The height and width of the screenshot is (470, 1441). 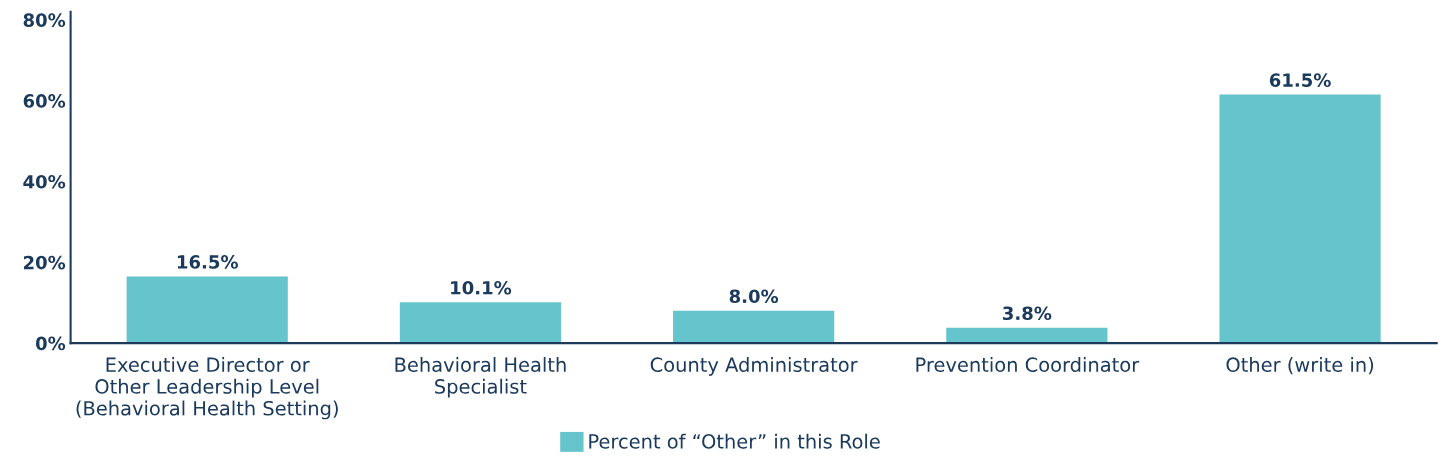 I want to click on data-label: 10.1%, so click(x=481, y=287).